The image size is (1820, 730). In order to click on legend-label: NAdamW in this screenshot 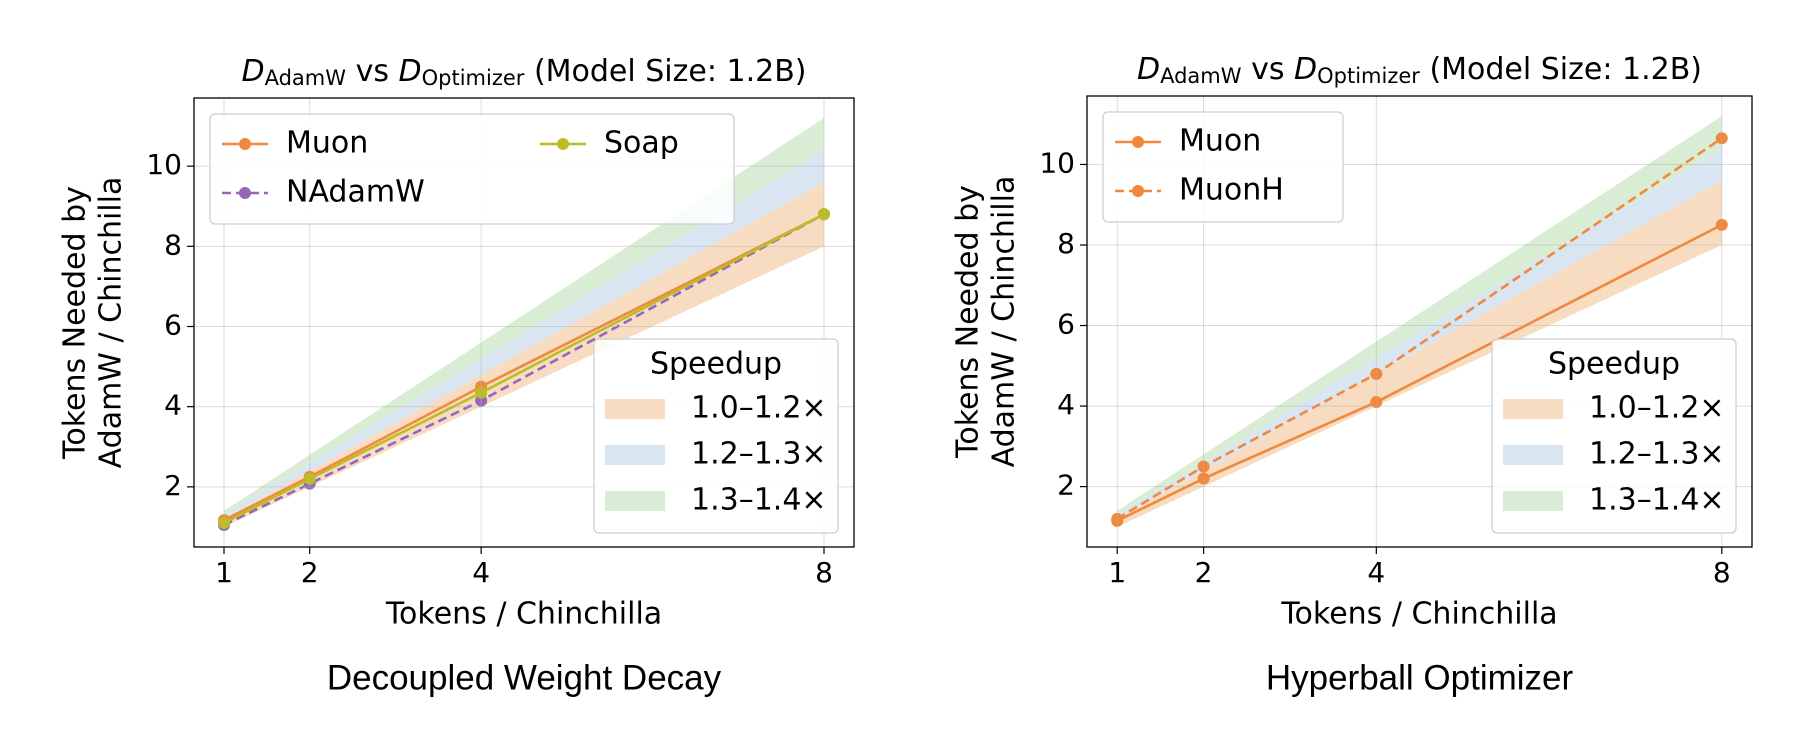, I will do `click(355, 192)`.